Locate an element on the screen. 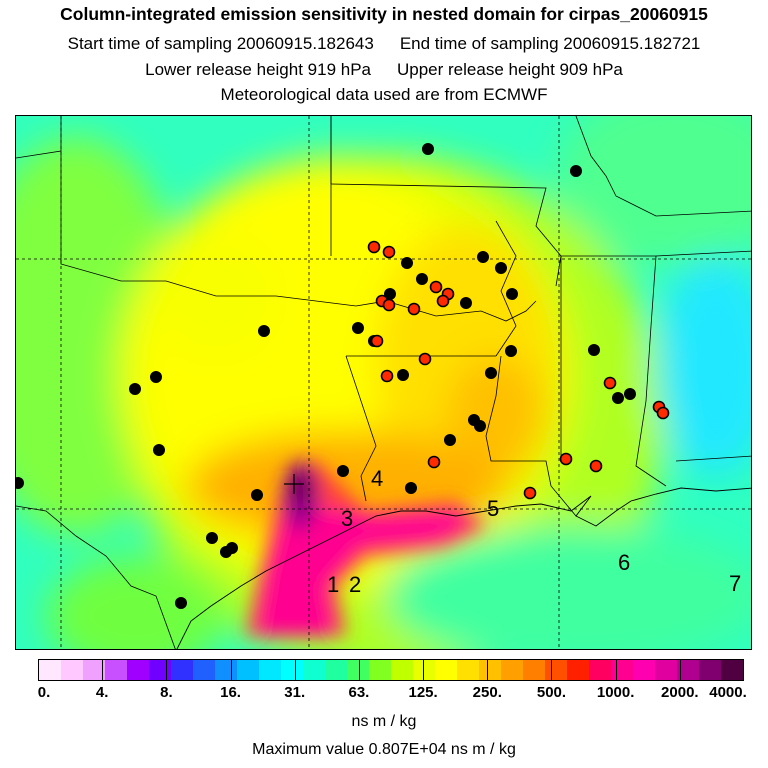  colorbar-label: 0. is located at coordinates (44, 692).